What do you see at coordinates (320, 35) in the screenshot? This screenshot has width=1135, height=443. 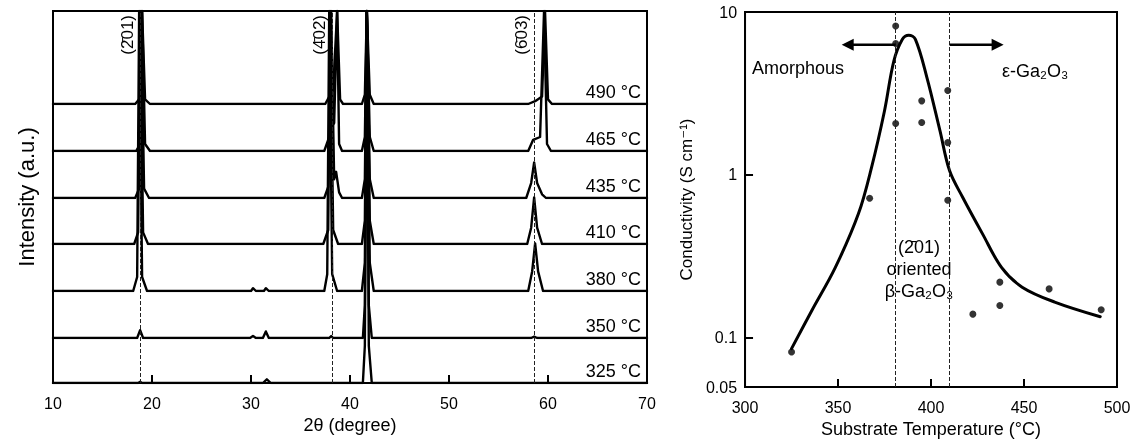 I see `ref-line-label: (4̄02)` at bounding box center [320, 35].